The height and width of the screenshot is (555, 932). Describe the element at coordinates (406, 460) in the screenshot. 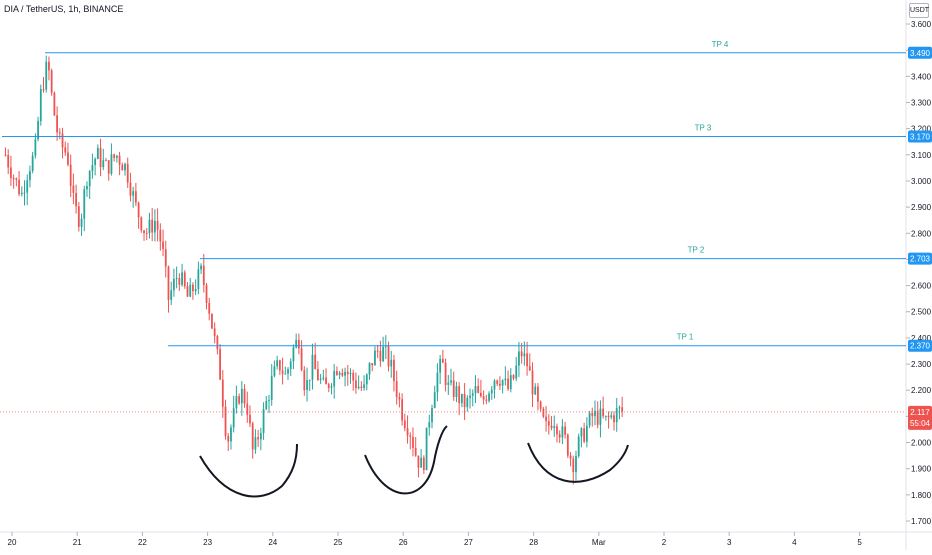

I see `drawn-arc-middle` at that location.